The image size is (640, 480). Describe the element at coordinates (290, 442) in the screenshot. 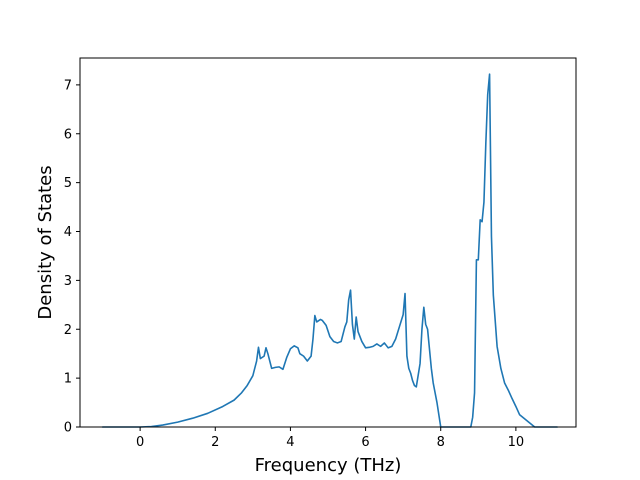

I see `x-tick-label: 4` at that location.